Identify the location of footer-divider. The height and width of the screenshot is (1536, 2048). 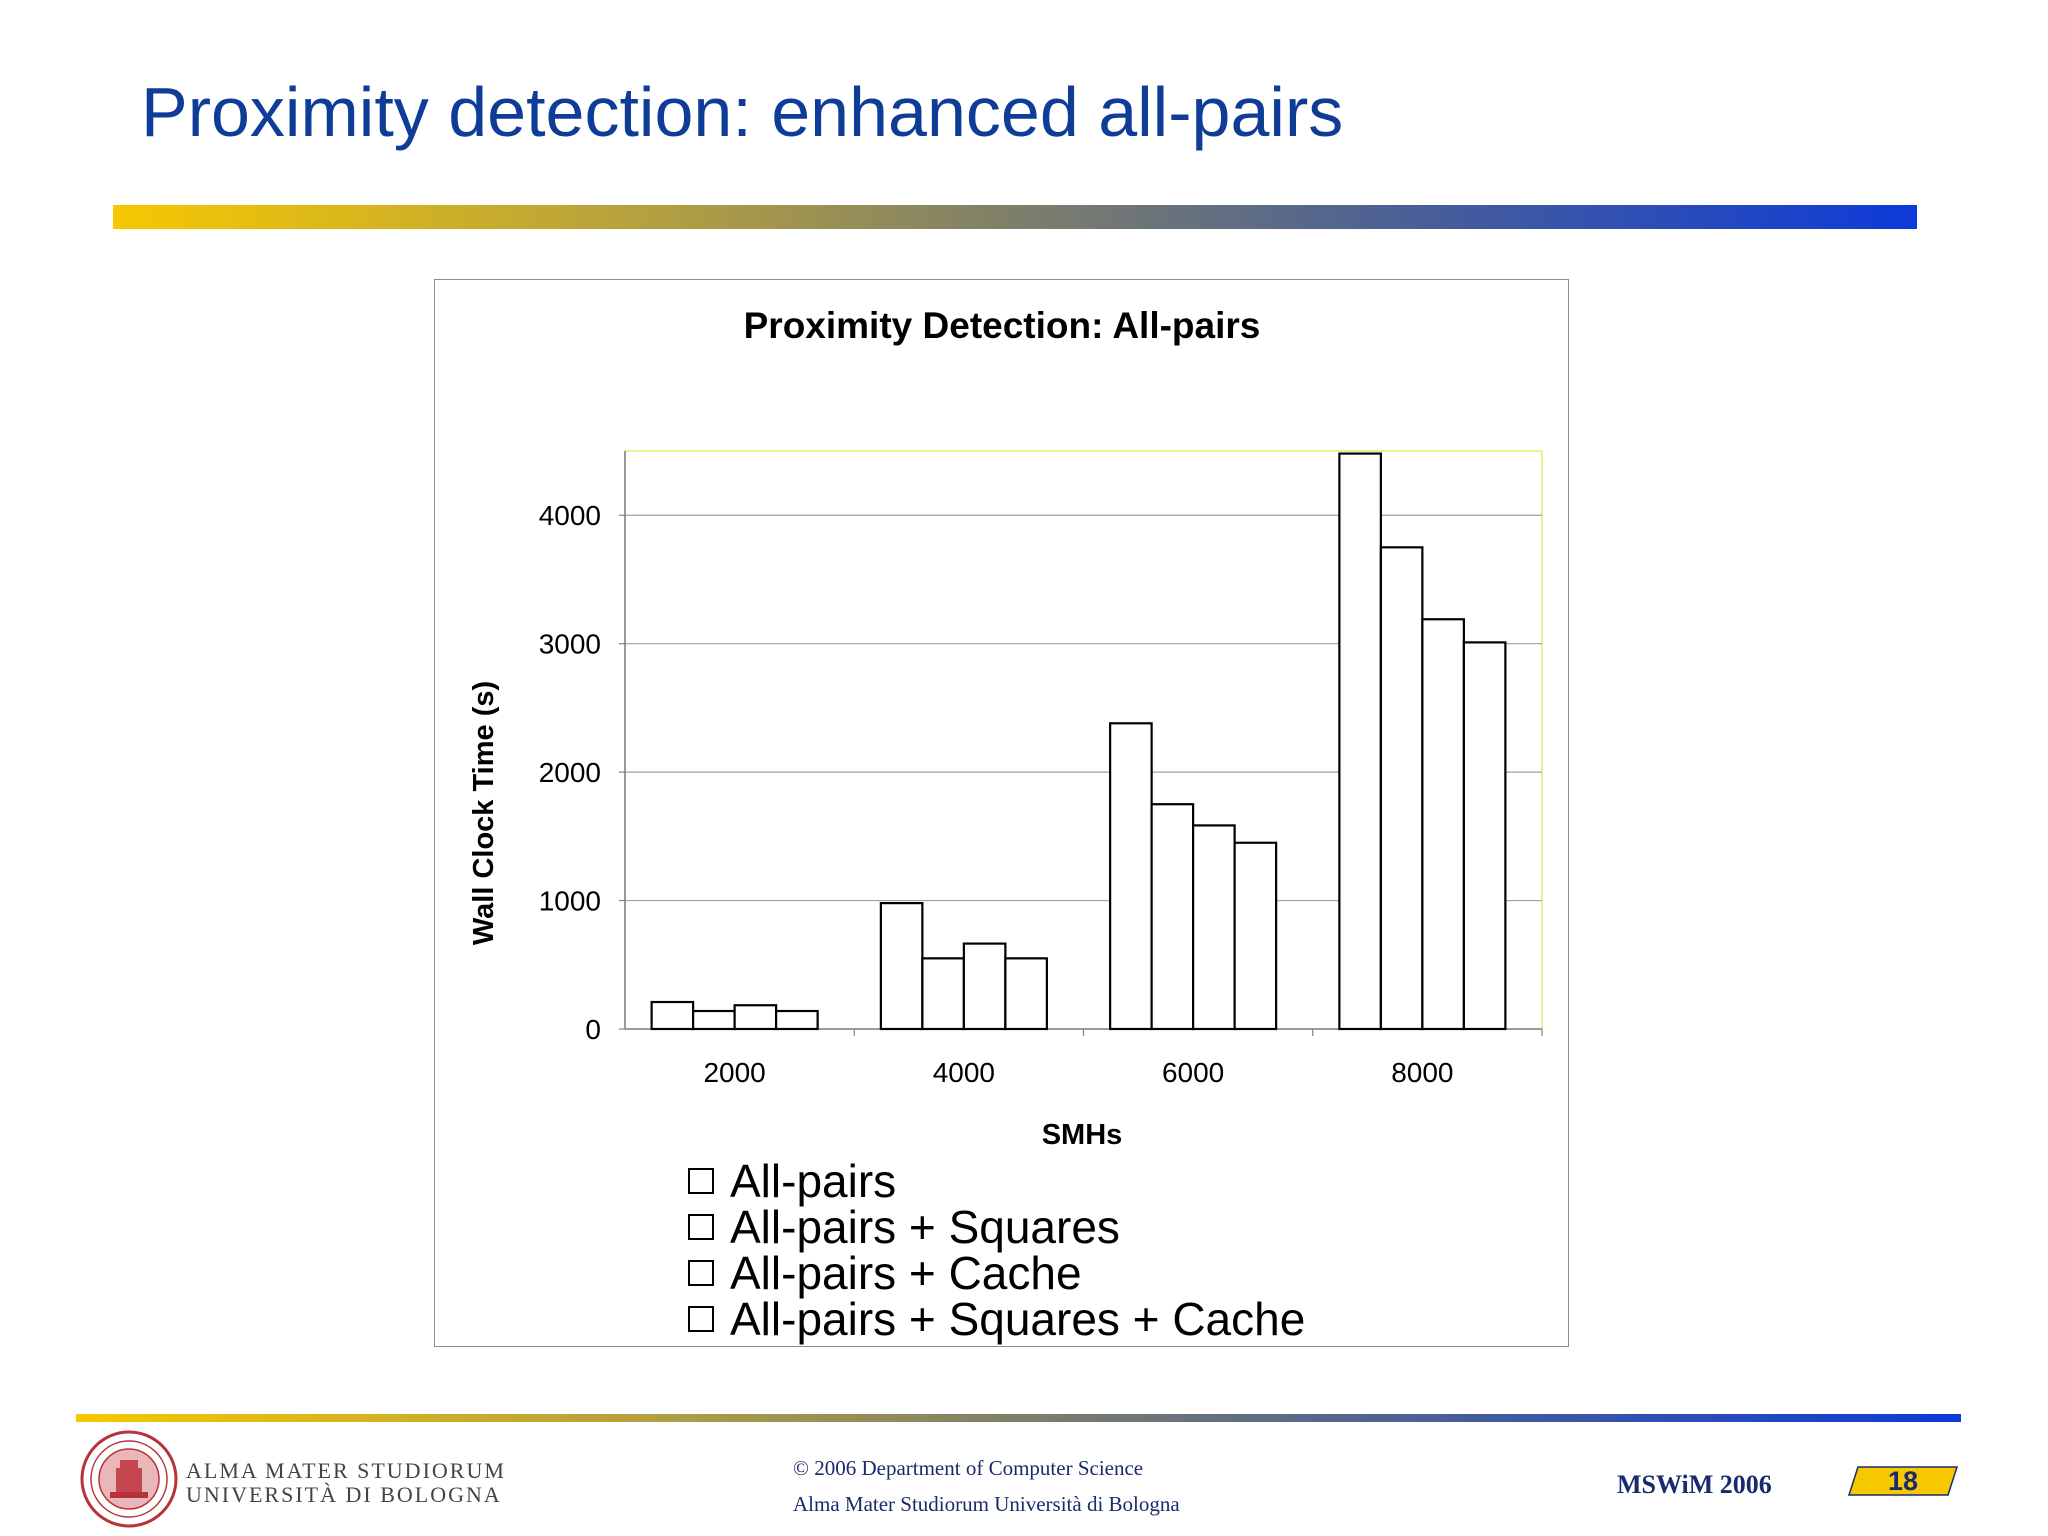
(1018, 1418).